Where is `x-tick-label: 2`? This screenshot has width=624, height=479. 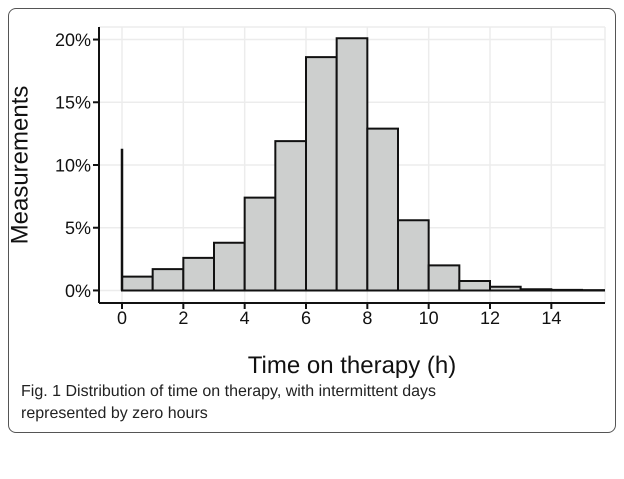
x-tick-label: 2 is located at coordinates (183, 318).